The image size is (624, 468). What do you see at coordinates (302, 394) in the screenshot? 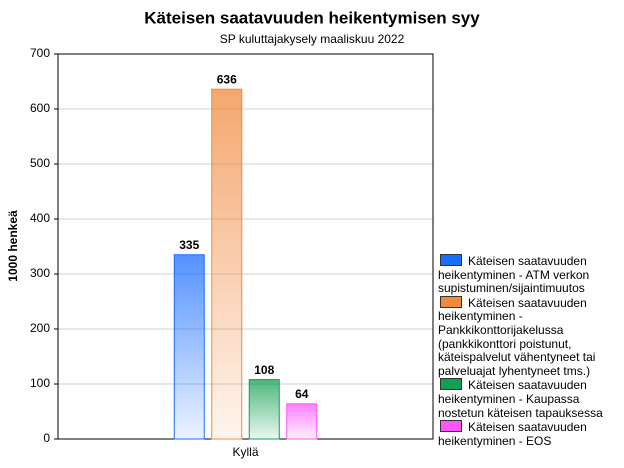
I see `value-label: 64` at bounding box center [302, 394].